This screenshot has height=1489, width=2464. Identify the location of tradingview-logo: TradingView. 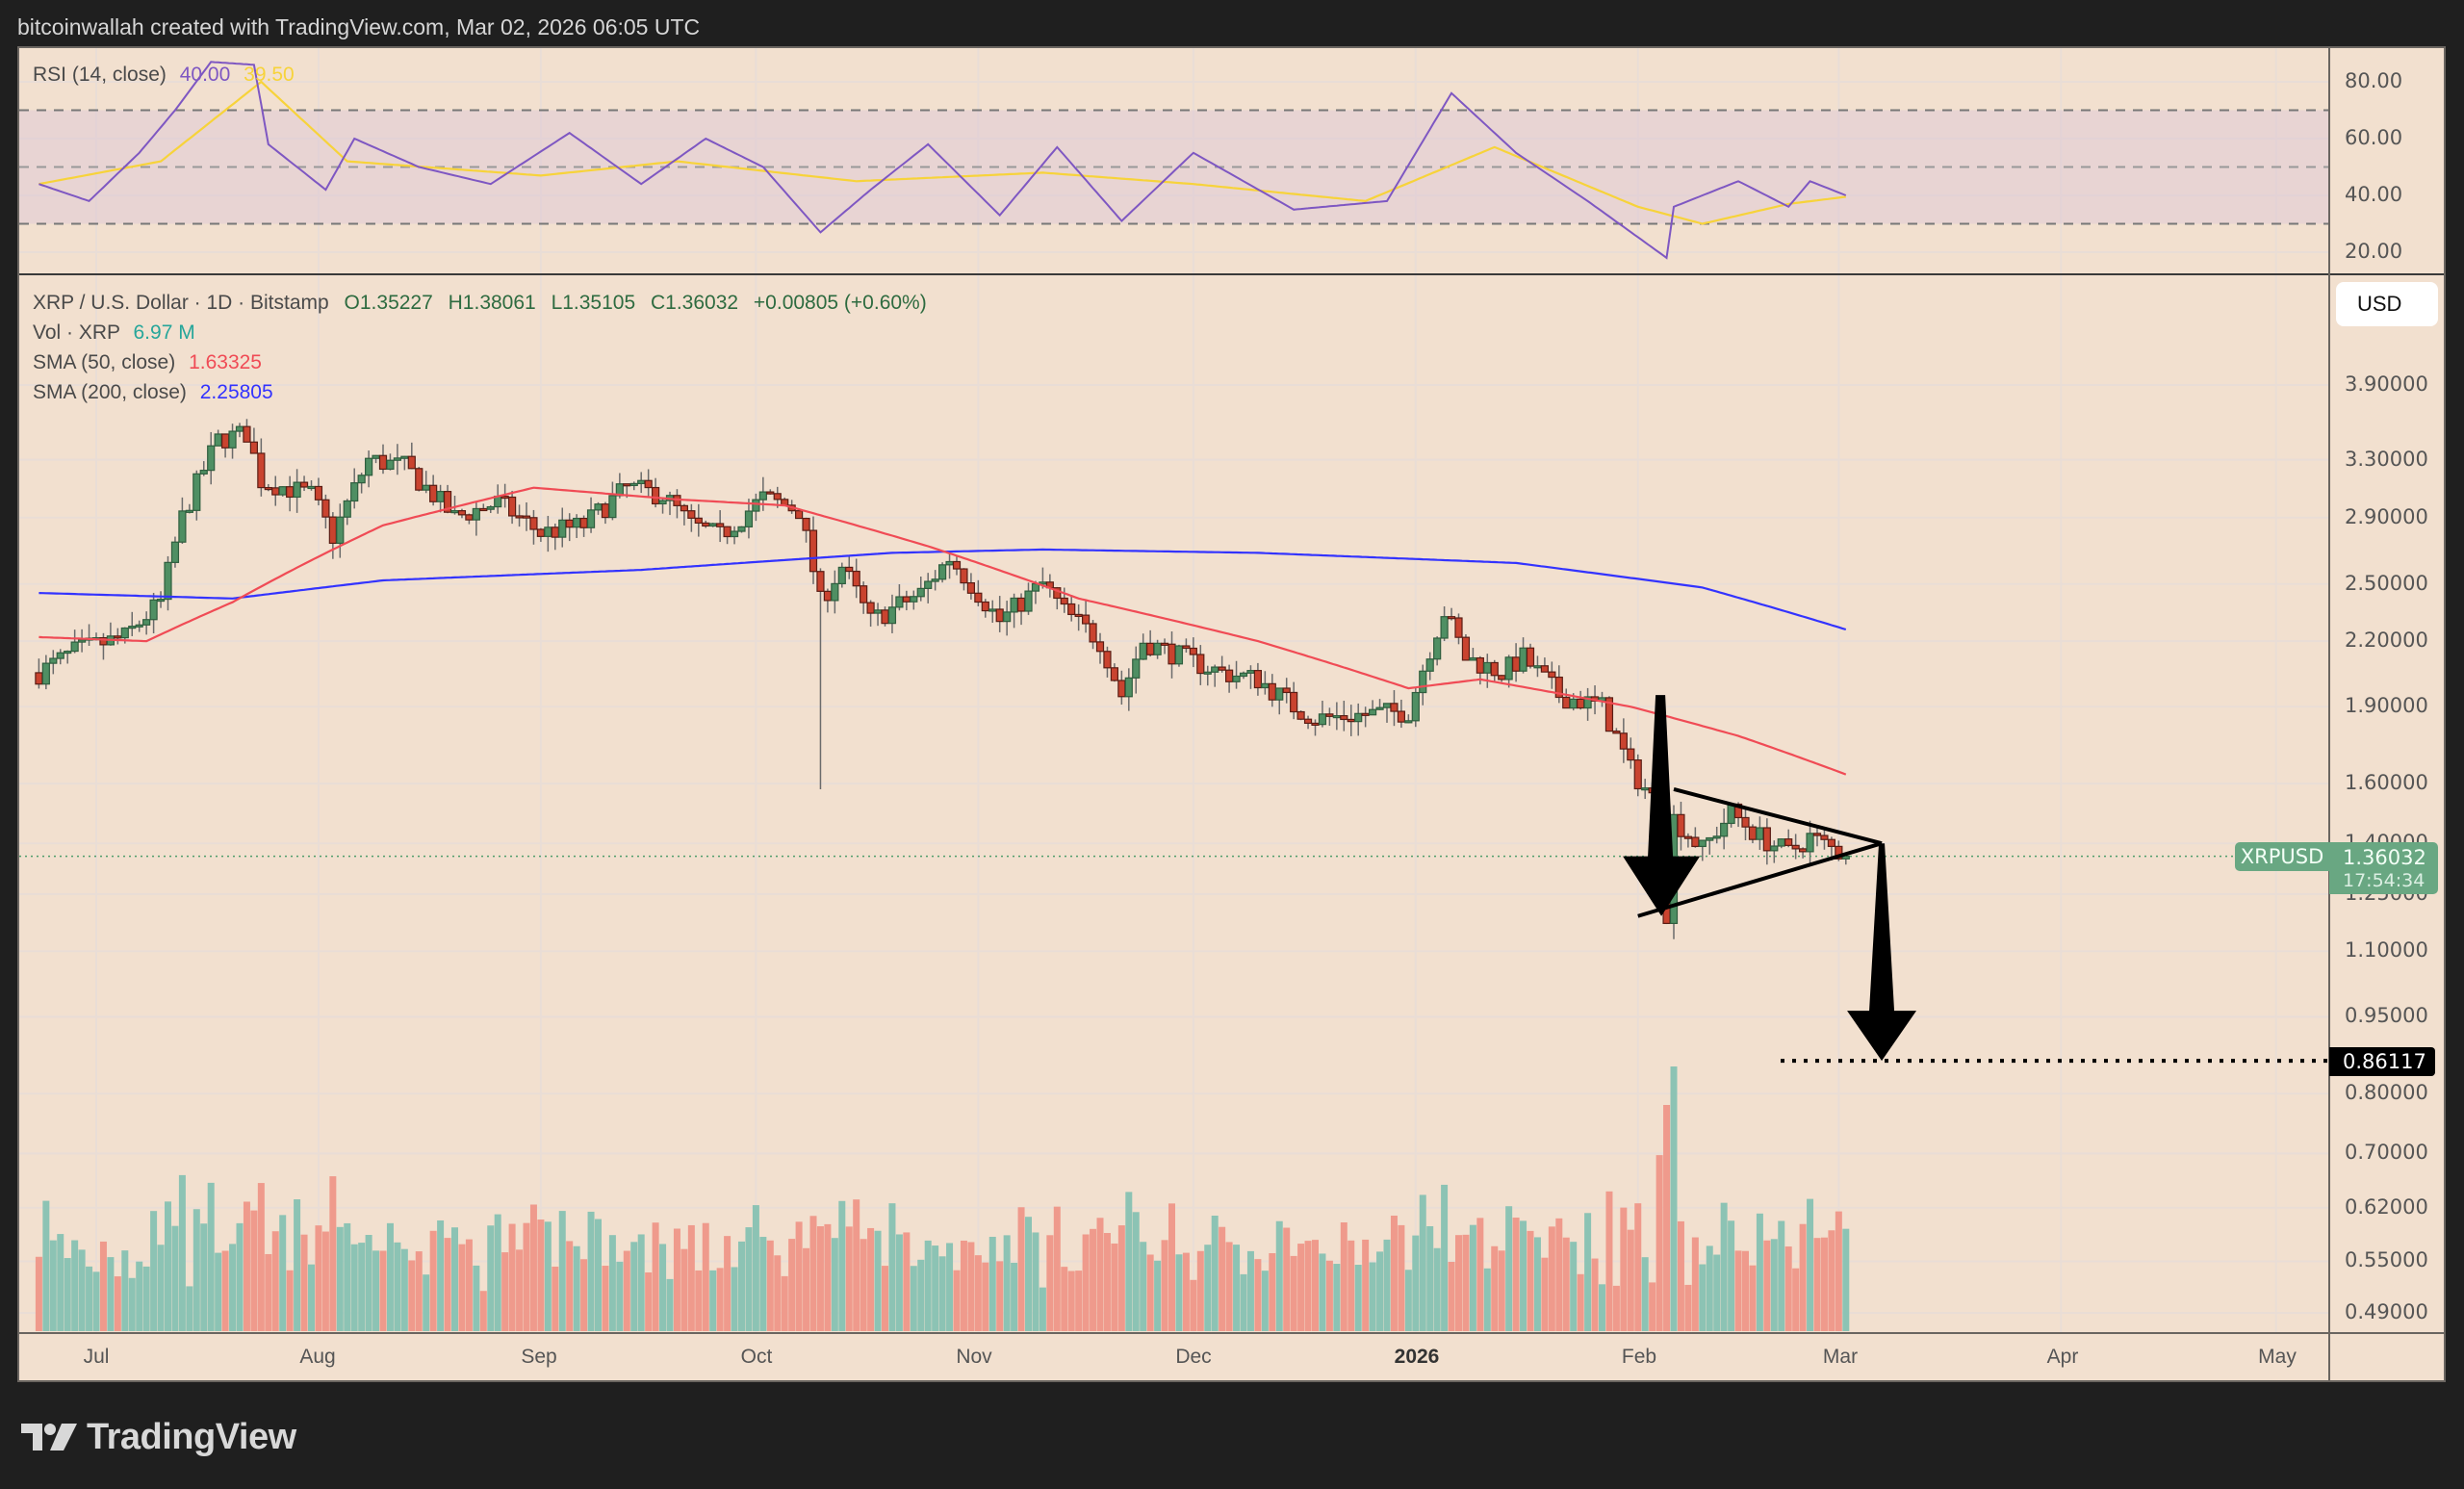
(158, 1437).